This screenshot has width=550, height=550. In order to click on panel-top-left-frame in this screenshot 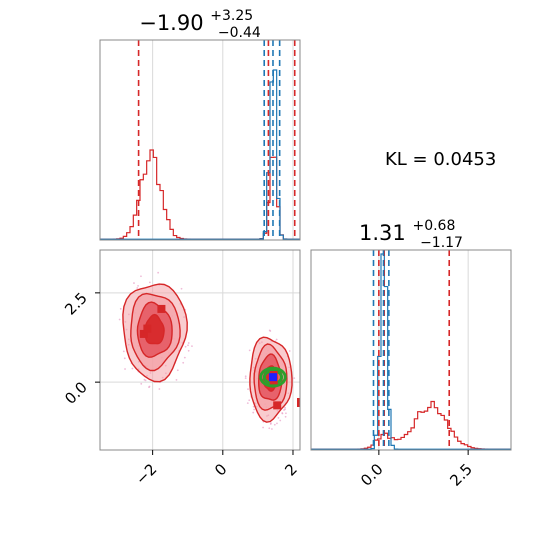, I will do `click(200, 140)`.